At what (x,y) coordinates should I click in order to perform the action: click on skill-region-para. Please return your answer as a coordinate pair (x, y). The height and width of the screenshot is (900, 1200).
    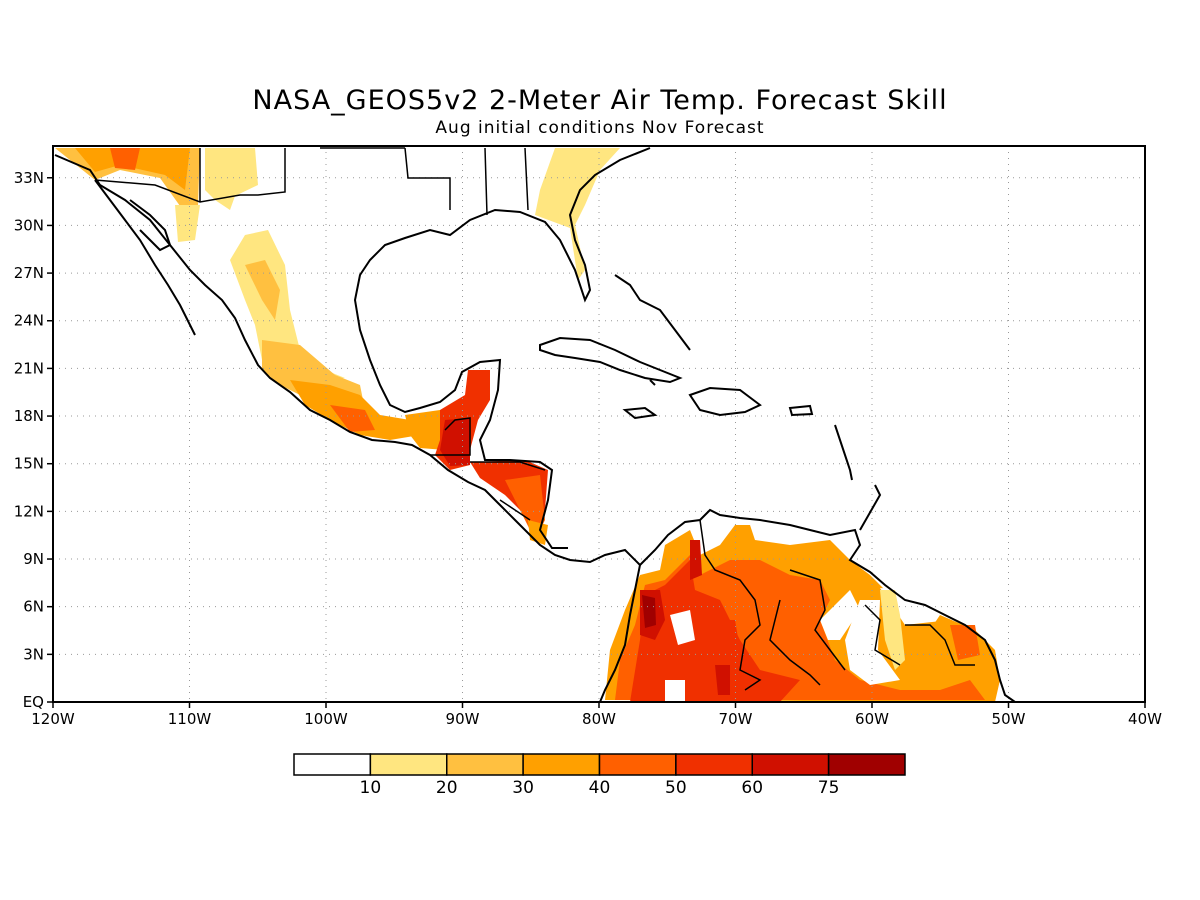
    Looking at the image, I should click on (950, 646).